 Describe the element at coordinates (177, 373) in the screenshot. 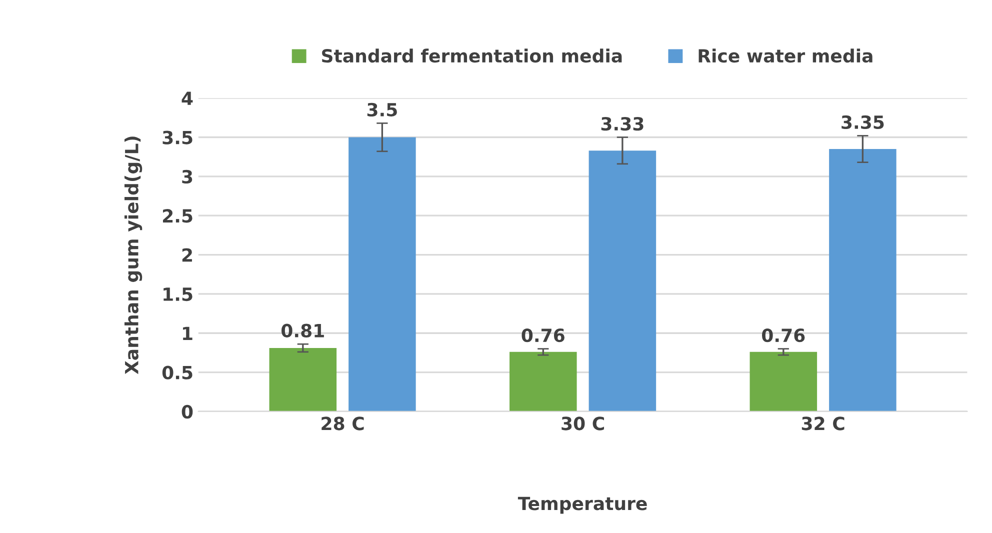

I see `y-tick-label: 0.5` at that location.